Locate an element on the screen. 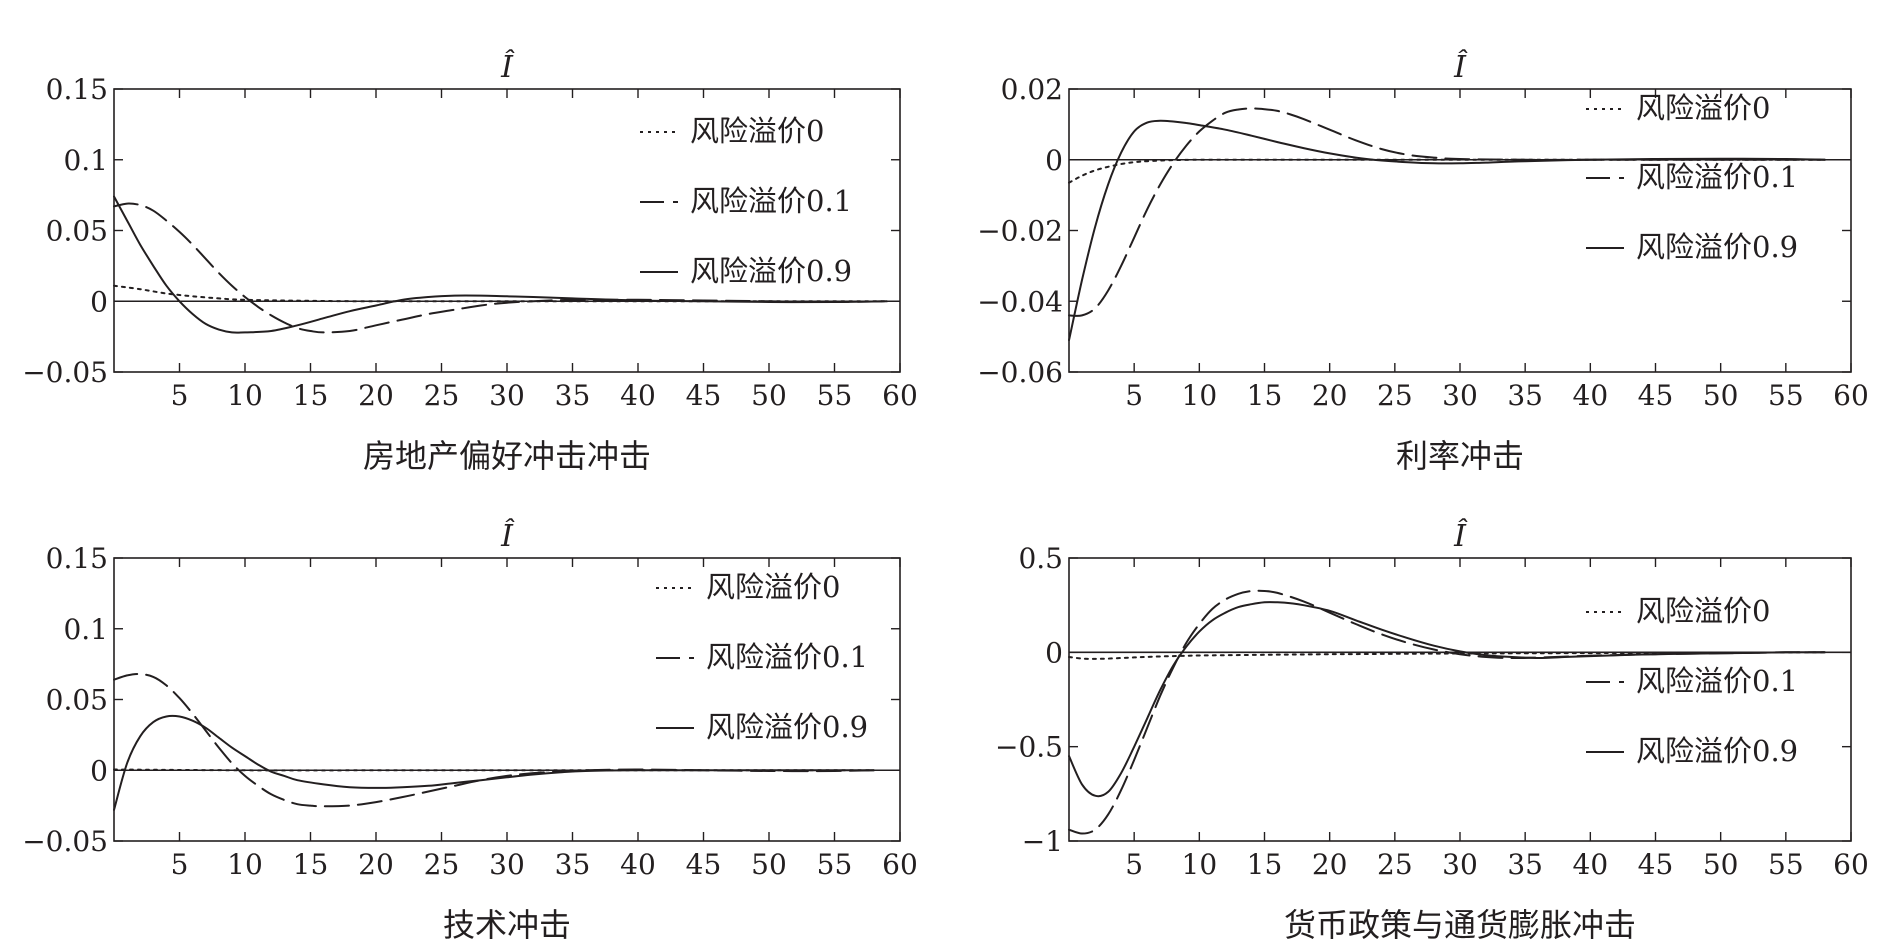 This screenshot has height=949, width=1899. y-tick-label: −0.5 is located at coordinates (1029, 747).